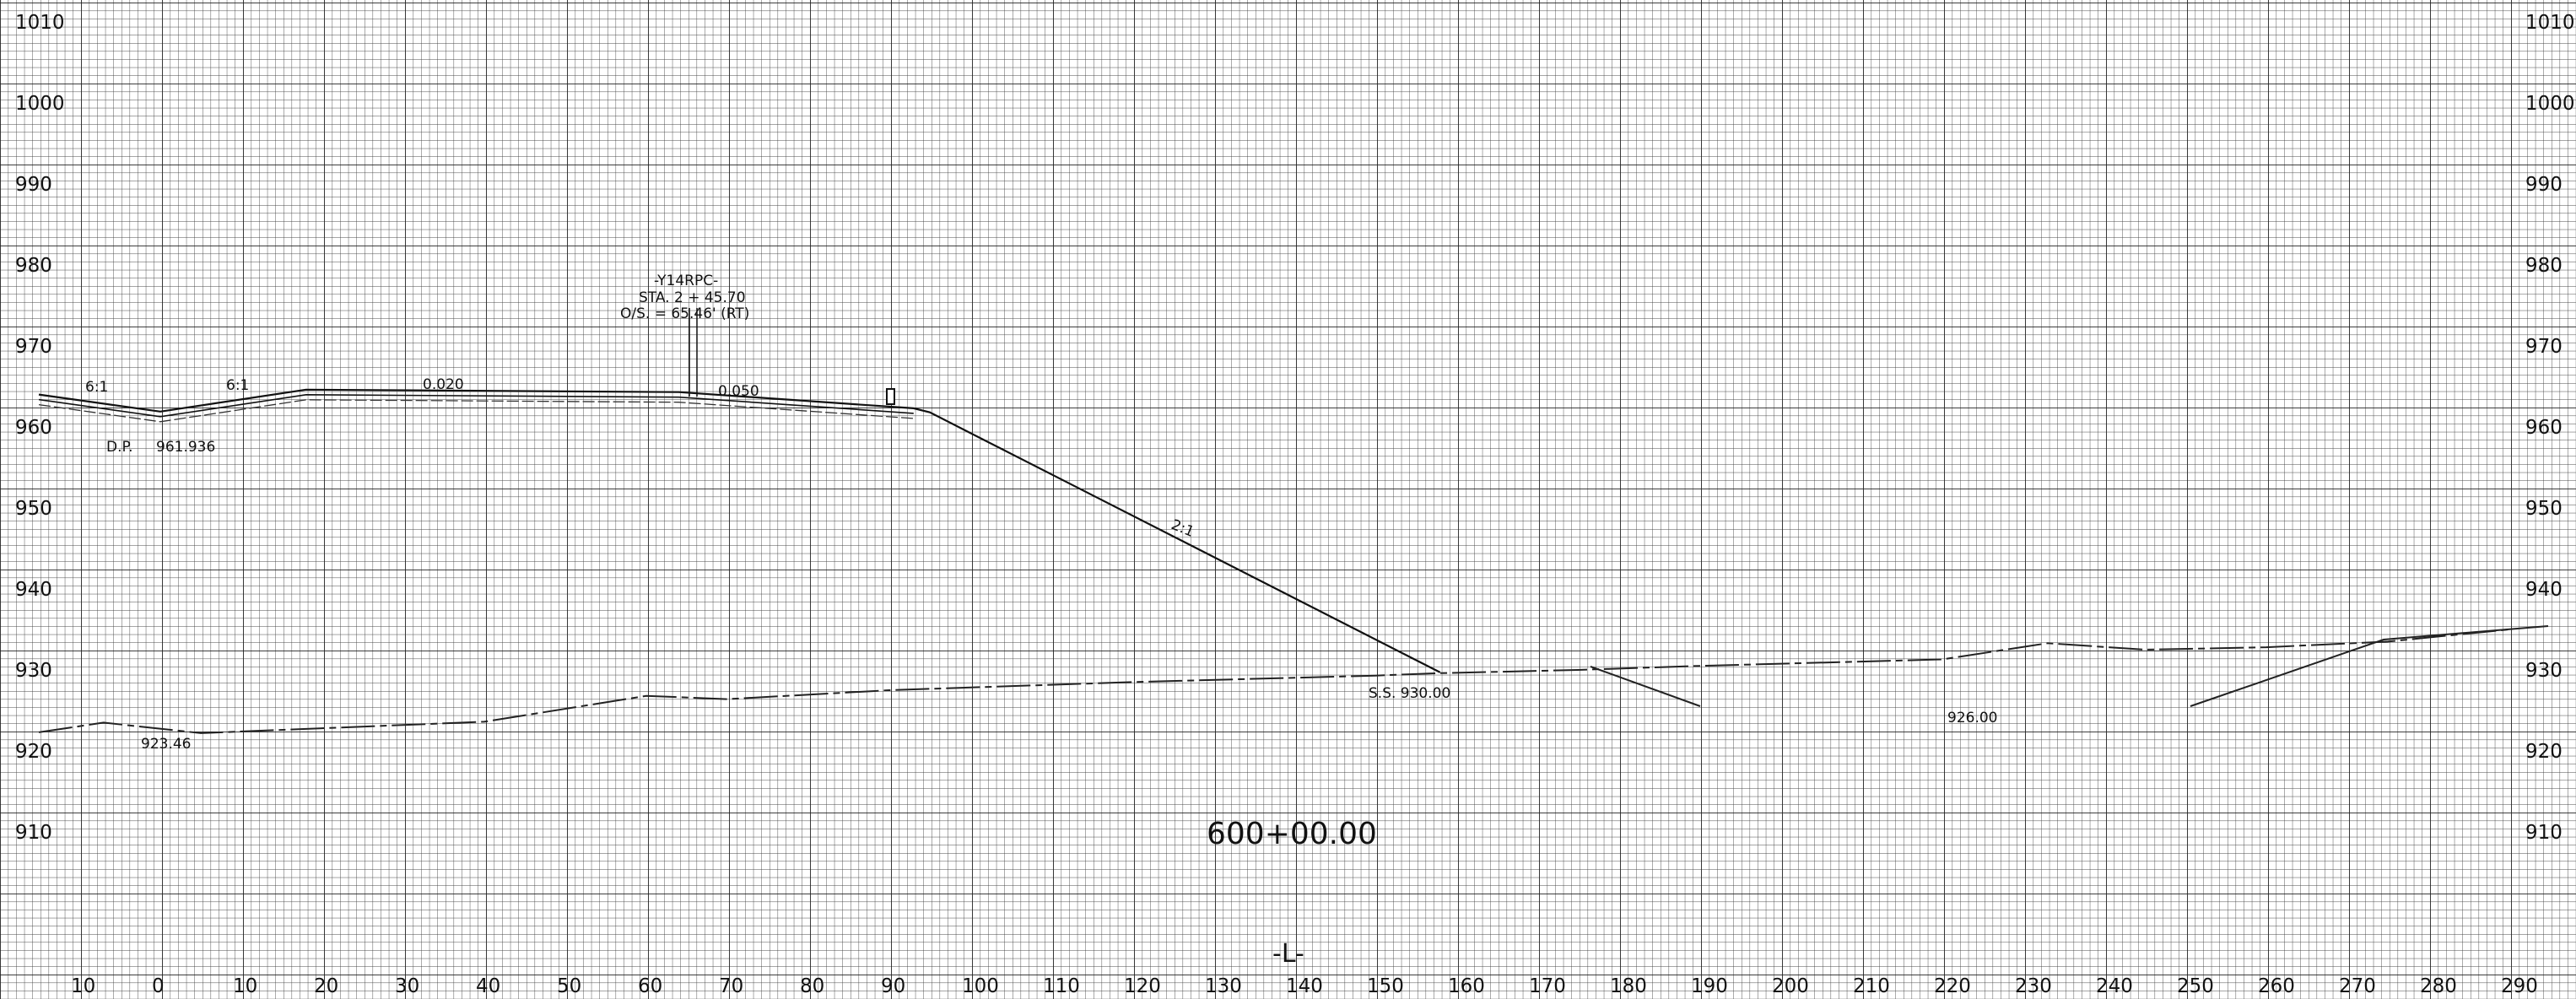 This screenshot has height=999, width=2576. Describe the element at coordinates (1061, 986) in the screenshot. I see `offset-tick-label: 110` at that location.